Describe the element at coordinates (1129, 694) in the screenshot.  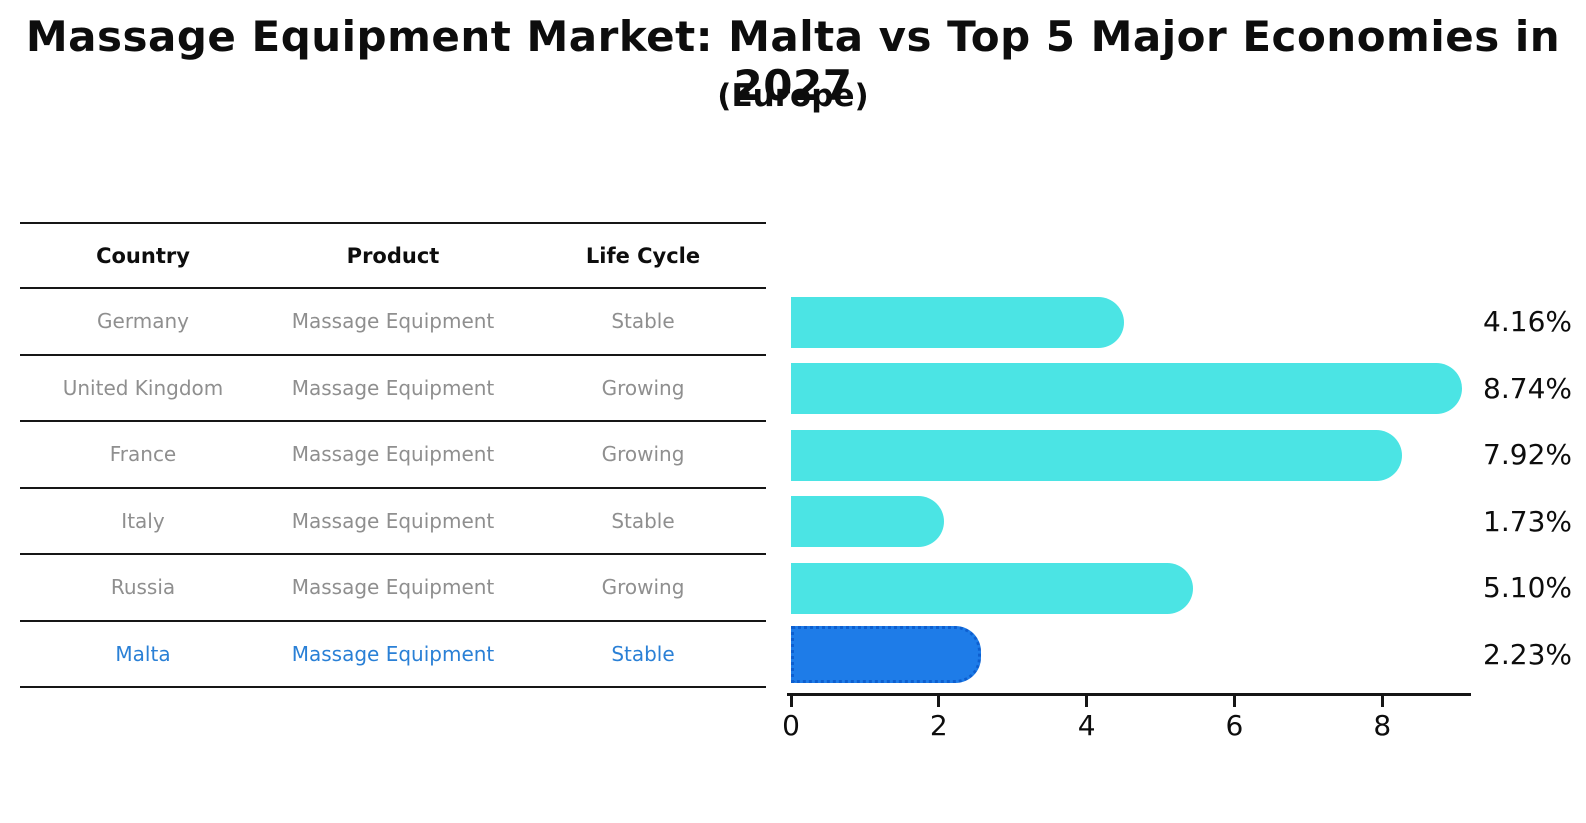
I see `x-axis-line` at that location.